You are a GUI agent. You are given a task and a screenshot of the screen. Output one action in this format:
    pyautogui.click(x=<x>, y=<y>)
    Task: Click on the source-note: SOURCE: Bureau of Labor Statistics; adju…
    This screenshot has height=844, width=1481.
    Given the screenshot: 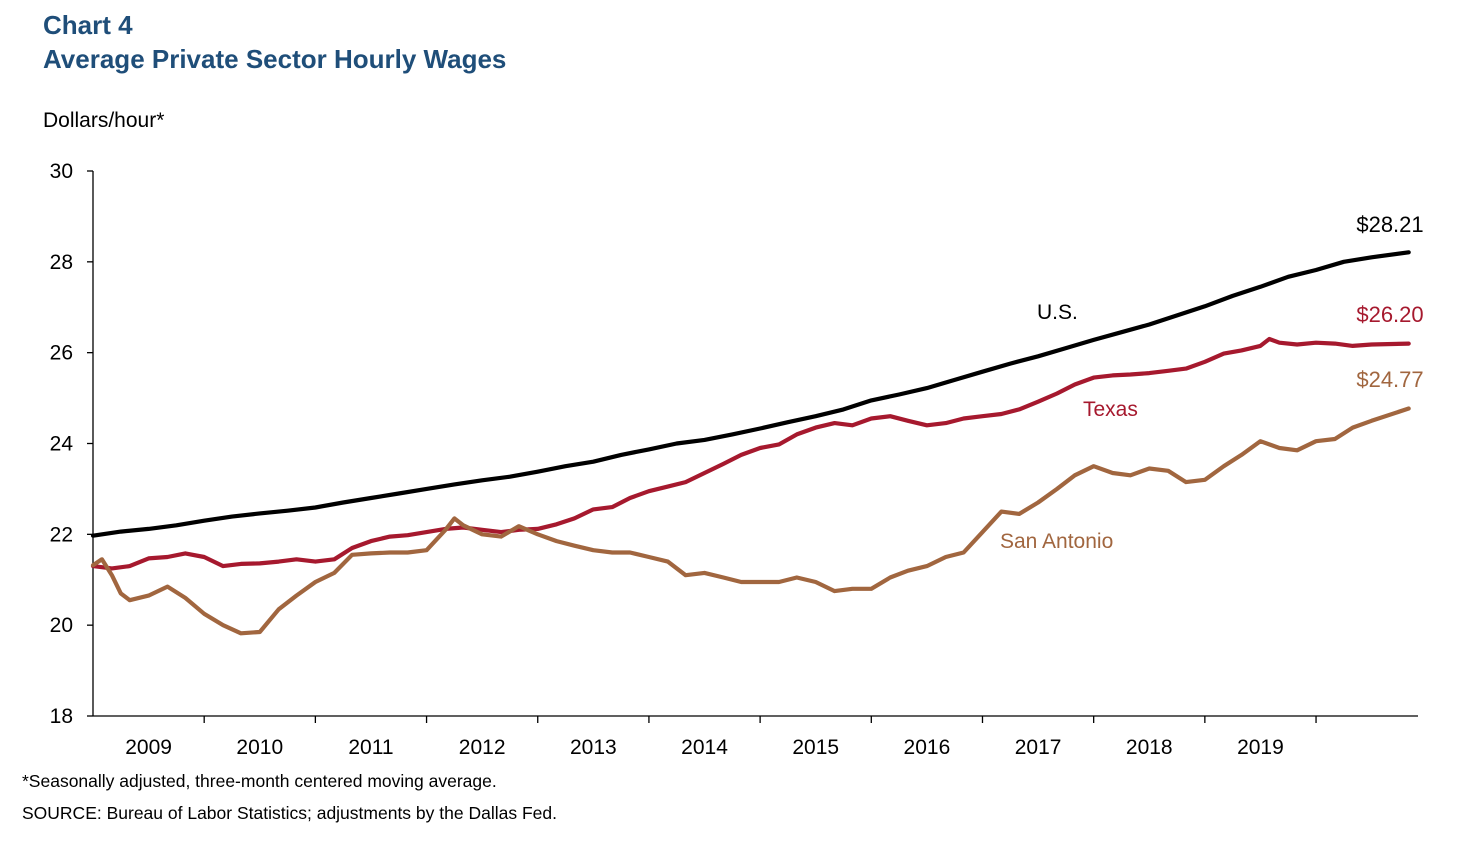 What is the action you would take?
    pyautogui.click(x=289, y=813)
    